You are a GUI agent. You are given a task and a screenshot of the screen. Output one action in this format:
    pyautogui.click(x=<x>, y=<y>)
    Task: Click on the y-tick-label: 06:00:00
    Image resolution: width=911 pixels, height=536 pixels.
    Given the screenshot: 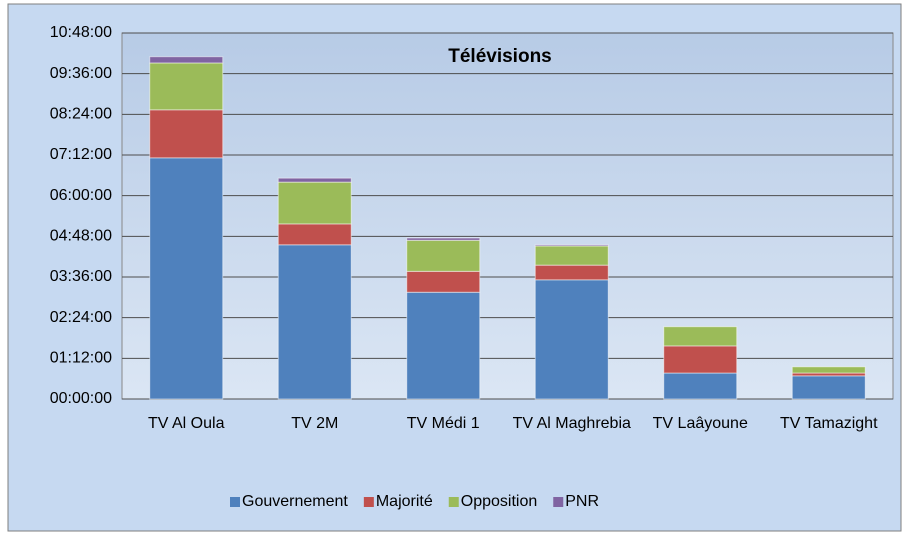 What is the action you would take?
    pyautogui.click(x=81, y=195)
    